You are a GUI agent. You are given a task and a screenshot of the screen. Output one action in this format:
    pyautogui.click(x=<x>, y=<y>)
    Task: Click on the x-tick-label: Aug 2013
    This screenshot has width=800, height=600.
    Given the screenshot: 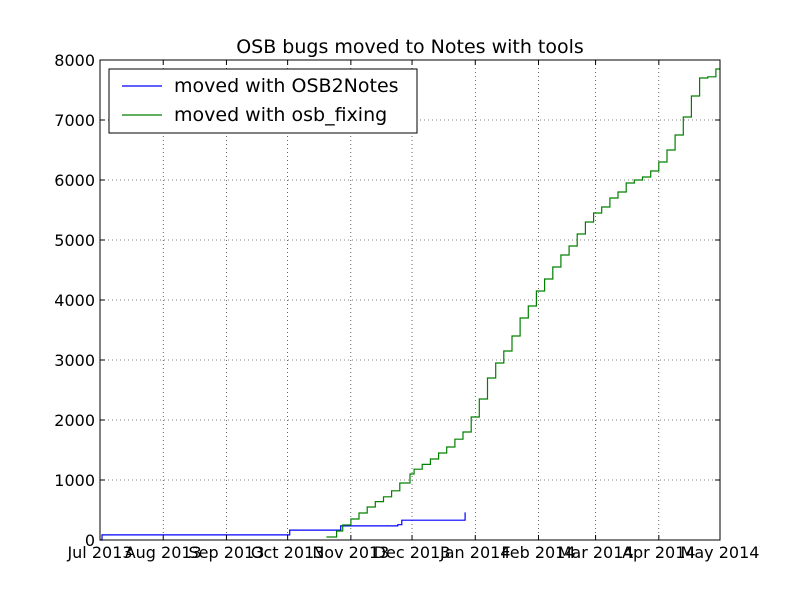 What is the action you would take?
    pyautogui.click(x=163, y=552)
    